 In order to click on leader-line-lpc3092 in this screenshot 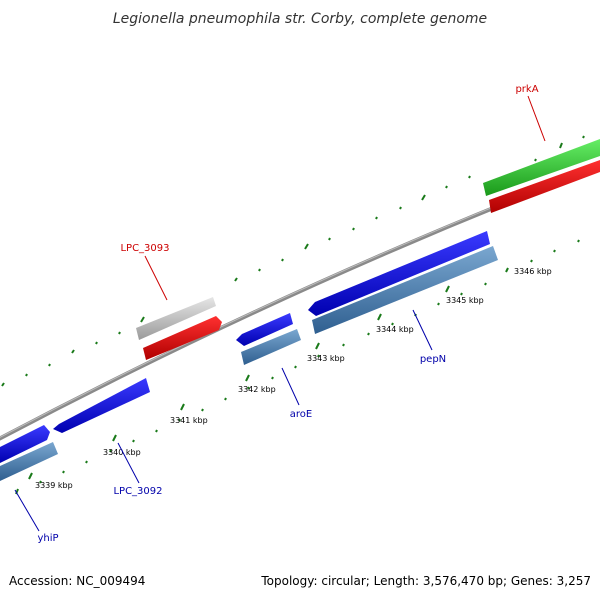, I will do `click(128, 463)`.